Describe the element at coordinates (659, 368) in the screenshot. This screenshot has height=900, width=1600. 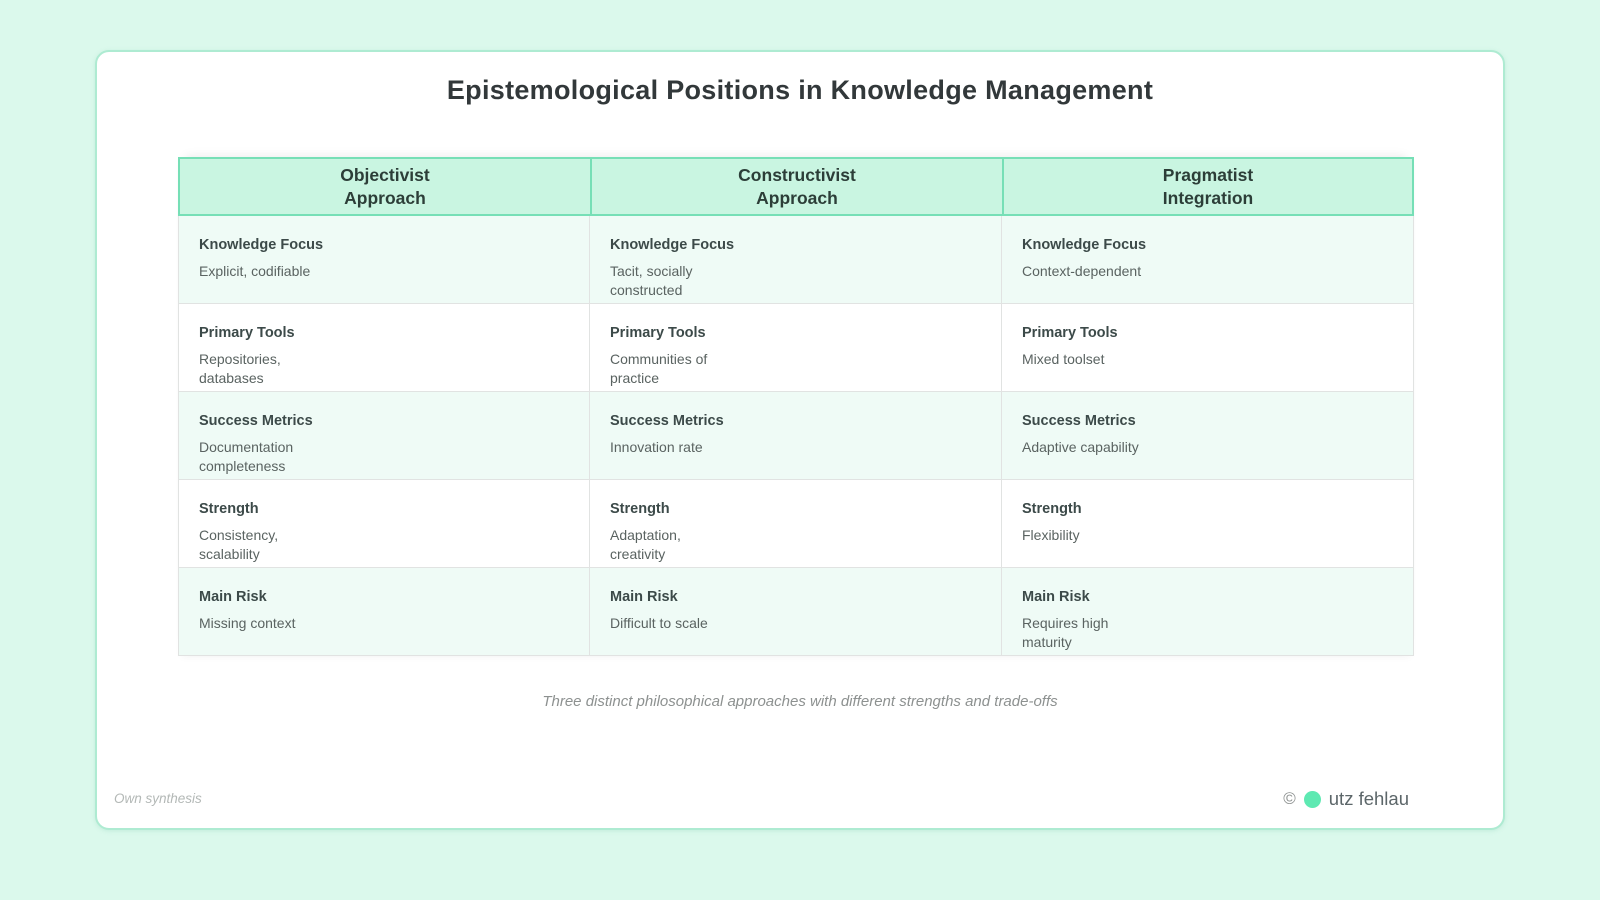
I see `cell-value: Communities of practice` at that location.